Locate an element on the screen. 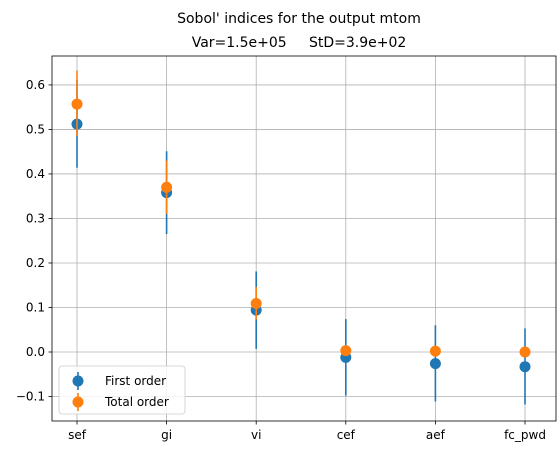  x-tick-label: vi is located at coordinates (256, 435).